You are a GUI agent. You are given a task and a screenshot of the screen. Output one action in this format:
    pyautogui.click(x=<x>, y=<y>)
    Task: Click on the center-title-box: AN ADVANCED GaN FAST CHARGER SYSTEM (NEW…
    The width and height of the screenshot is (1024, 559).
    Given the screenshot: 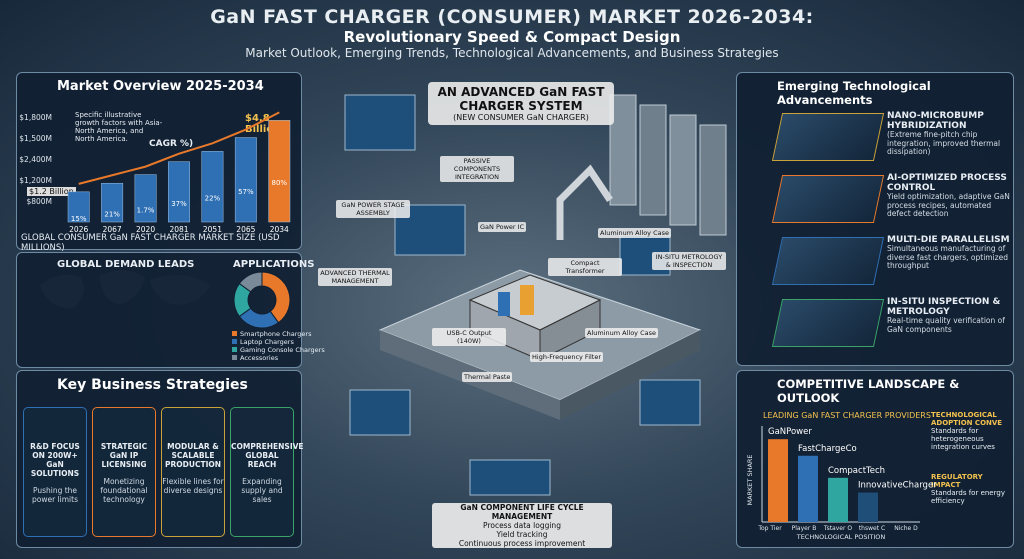 What is the action you would take?
    pyautogui.click(x=521, y=103)
    